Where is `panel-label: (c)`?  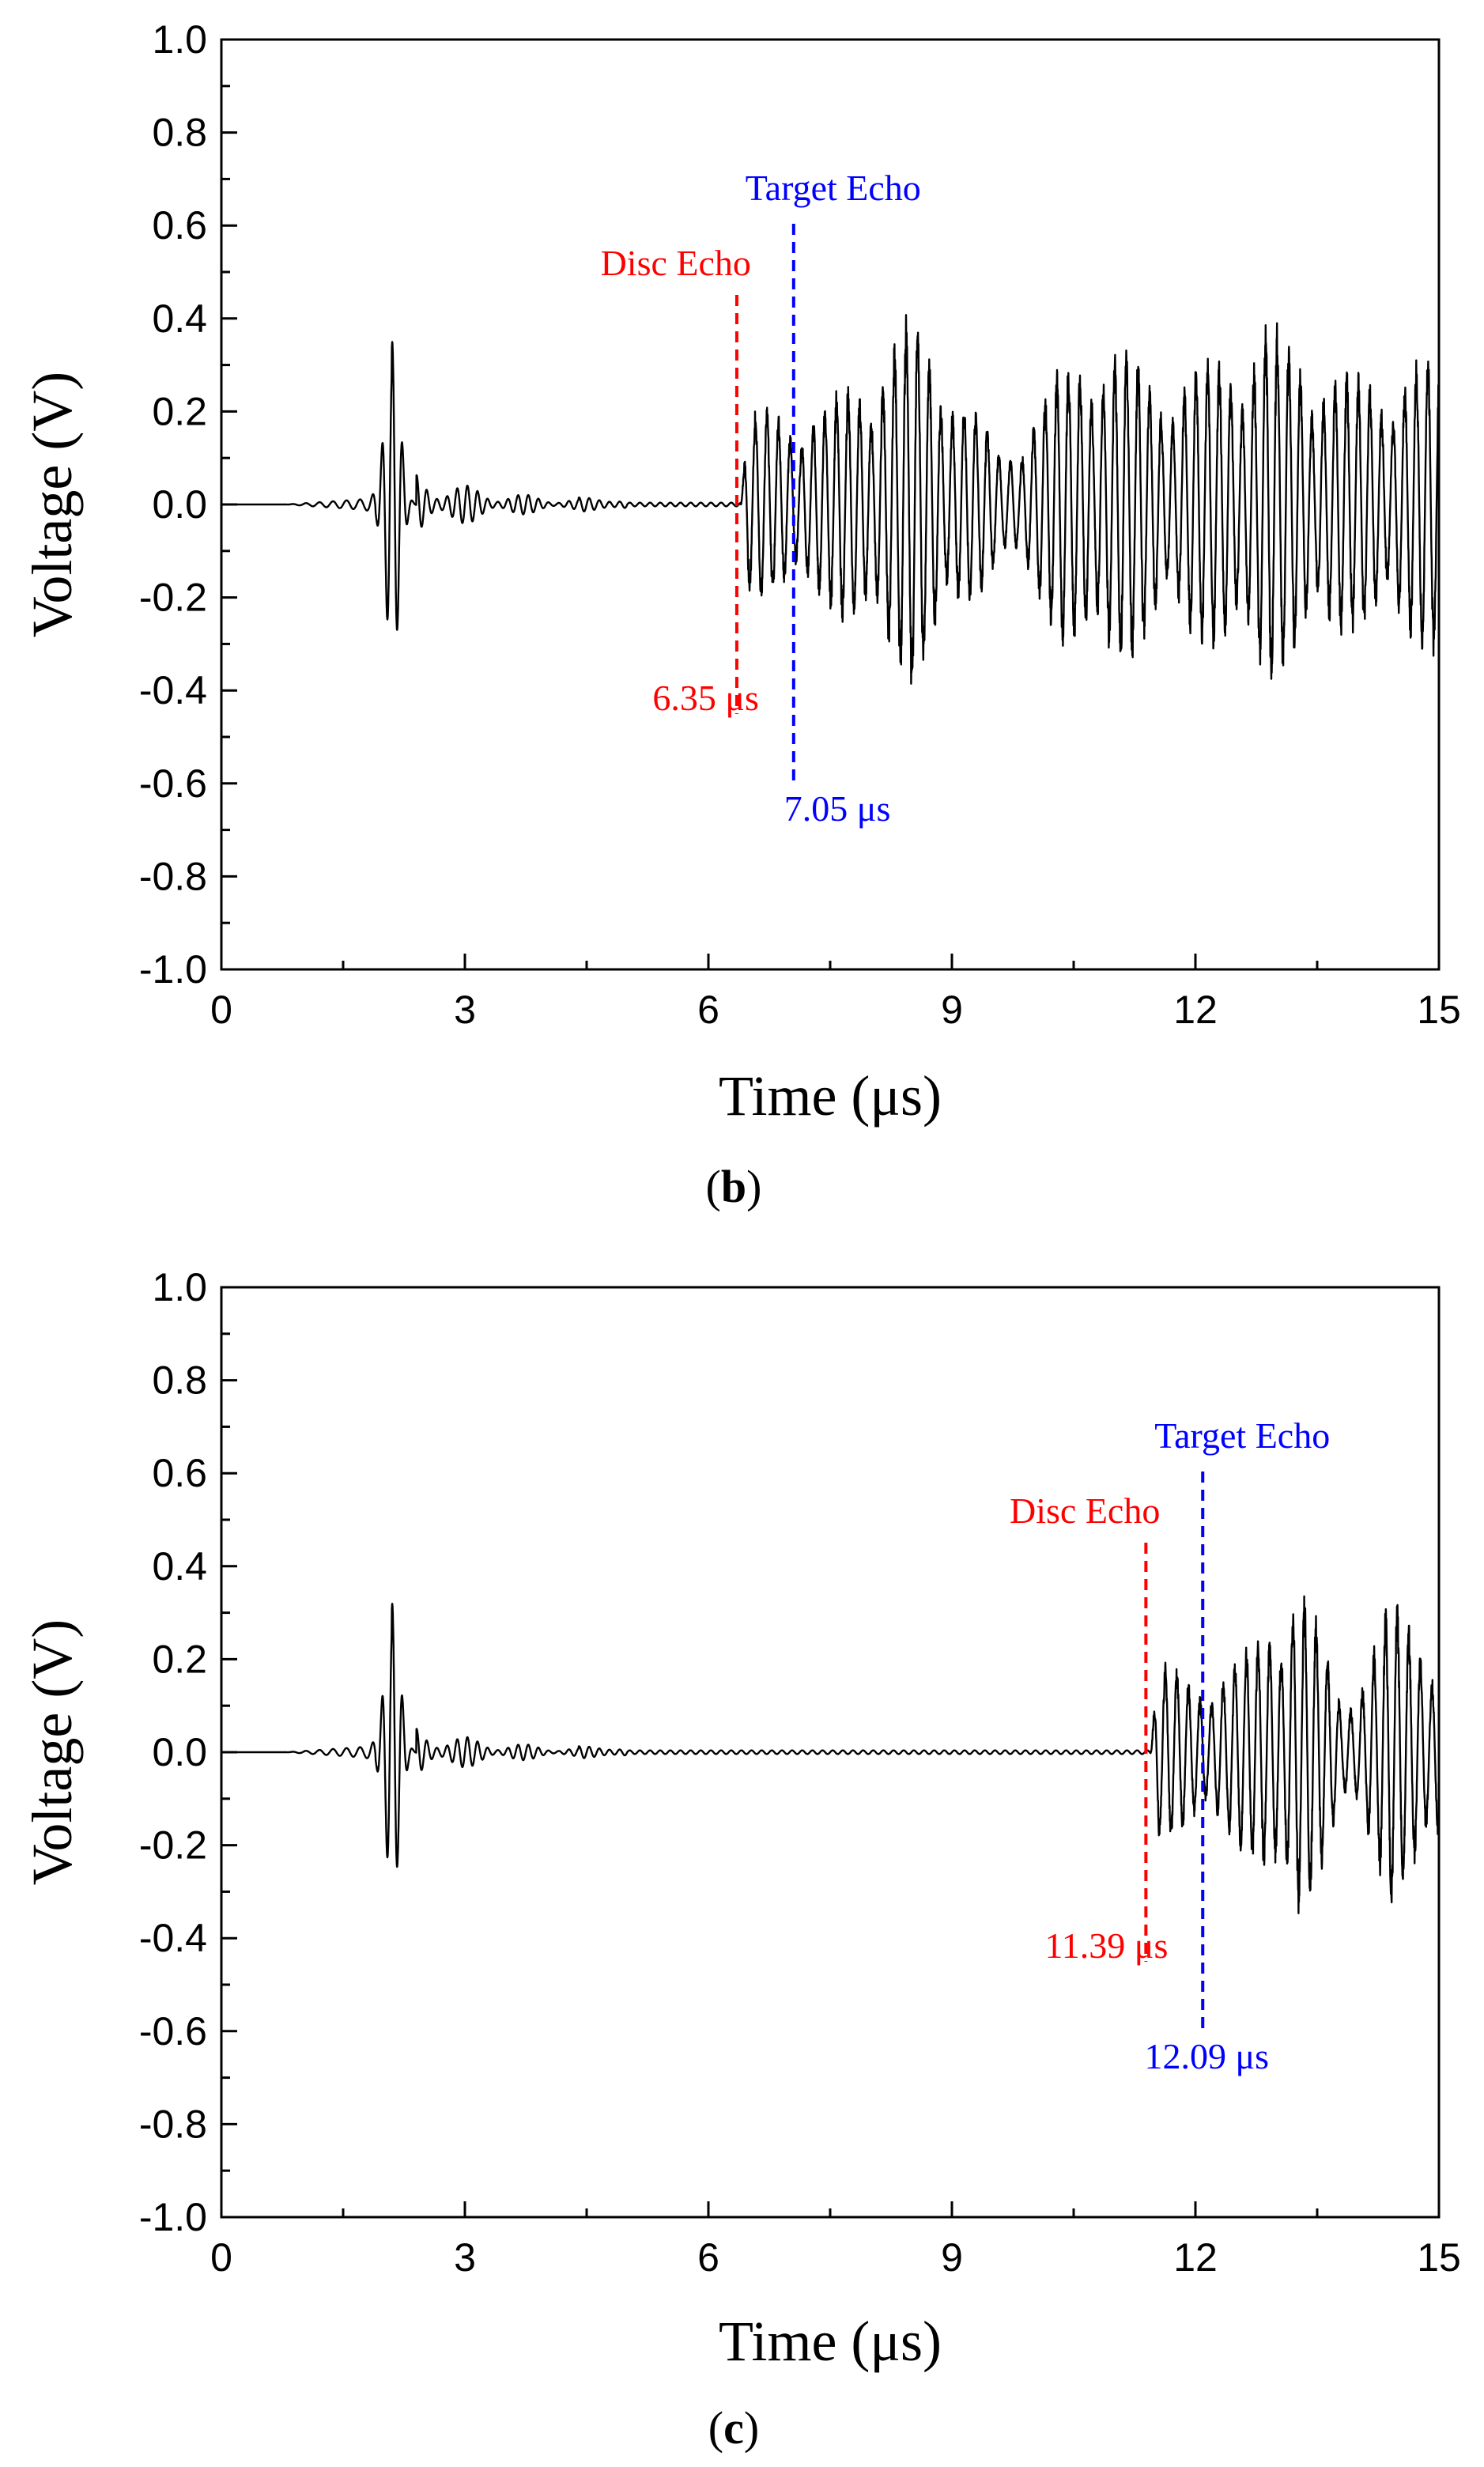 panel-label: (c) is located at coordinates (733, 2428).